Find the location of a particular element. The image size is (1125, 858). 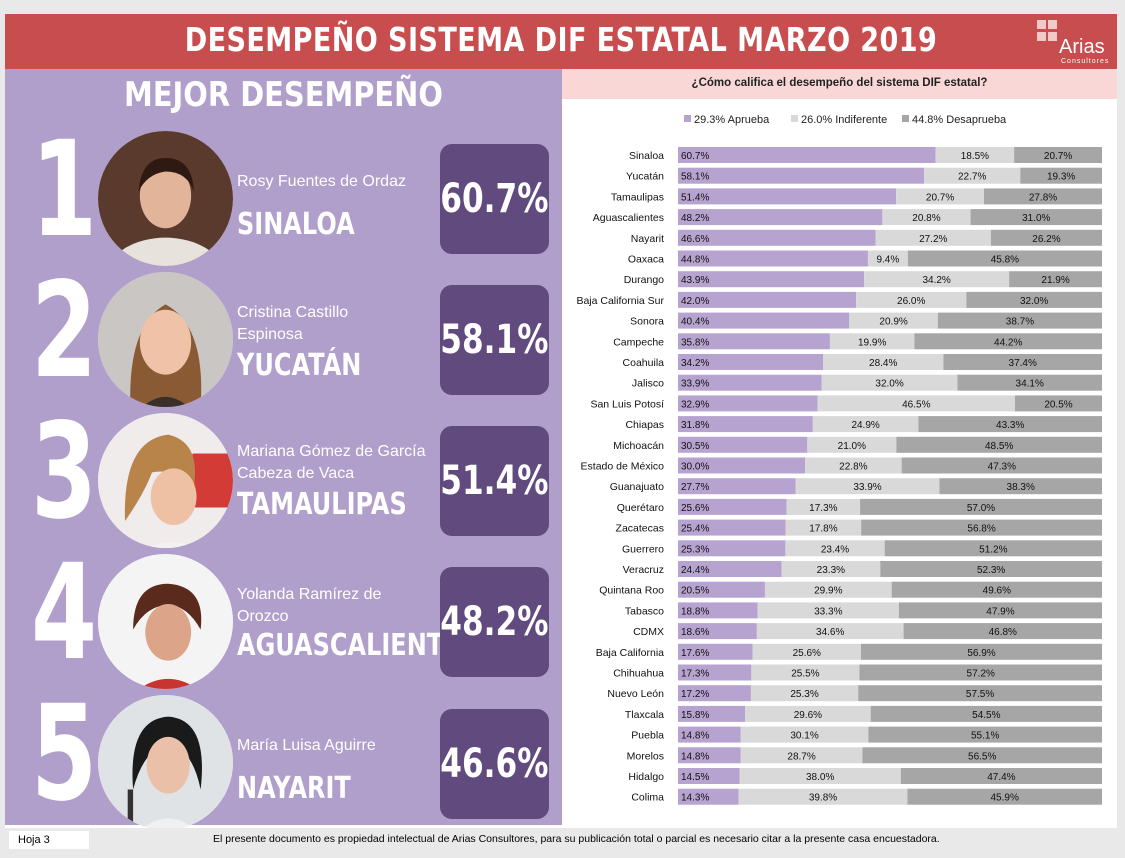

category-label: Campeche is located at coordinates (638, 342).